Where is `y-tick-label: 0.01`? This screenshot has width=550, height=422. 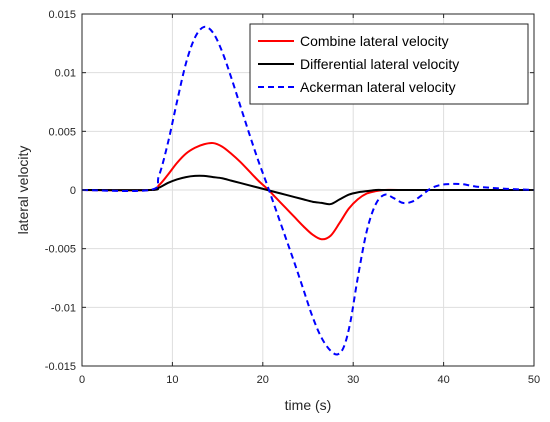 y-tick-label: 0.01 is located at coordinates (65, 74).